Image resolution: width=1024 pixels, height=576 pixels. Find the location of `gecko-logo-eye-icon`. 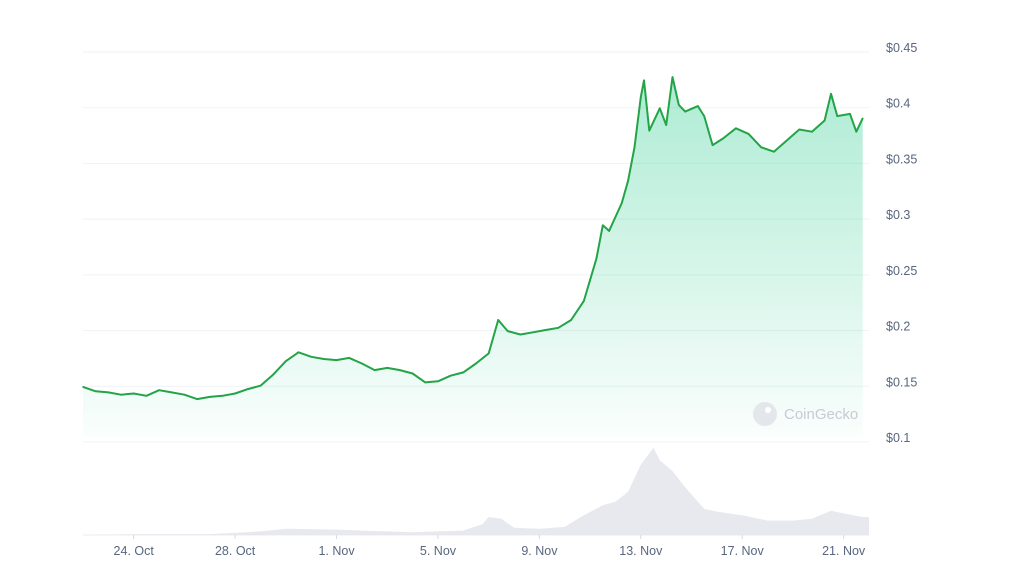

gecko-logo-eye-icon is located at coordinates (768, 410).